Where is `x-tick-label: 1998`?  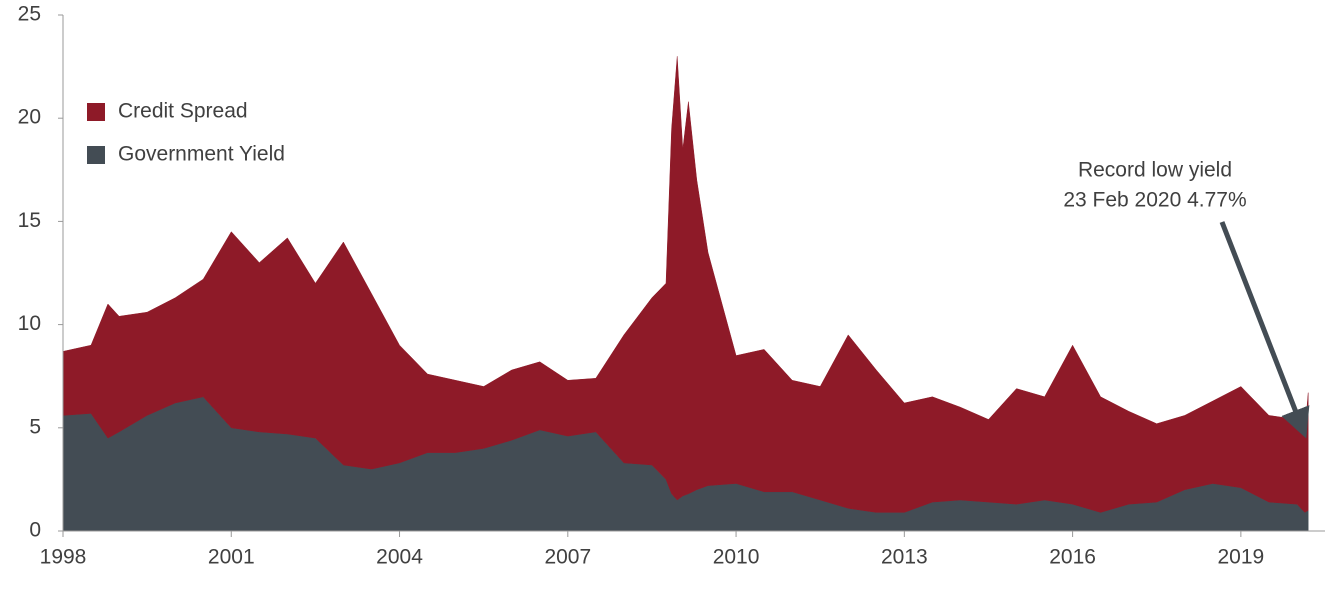
x-tick-label: 1998 is located at coordinates (63, 557).